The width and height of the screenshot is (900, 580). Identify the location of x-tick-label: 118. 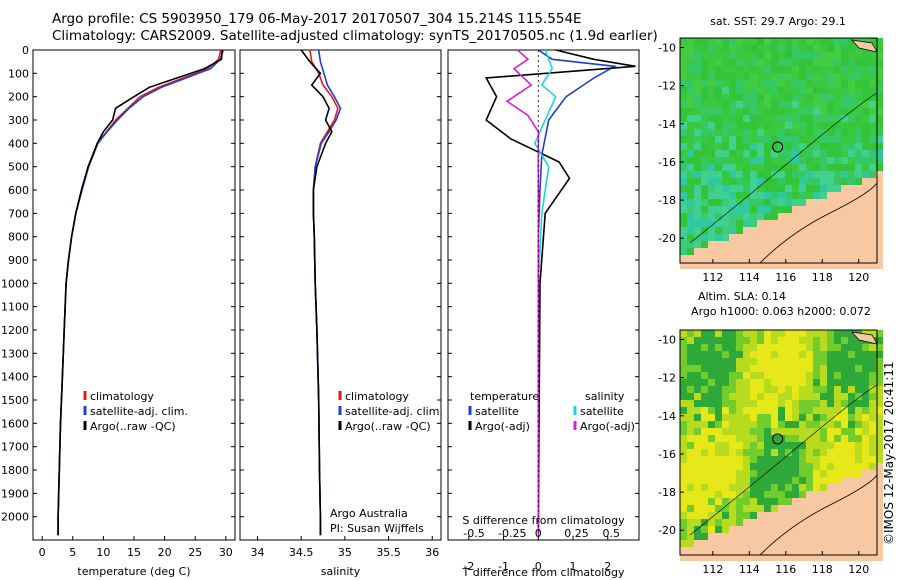
(822, 569).